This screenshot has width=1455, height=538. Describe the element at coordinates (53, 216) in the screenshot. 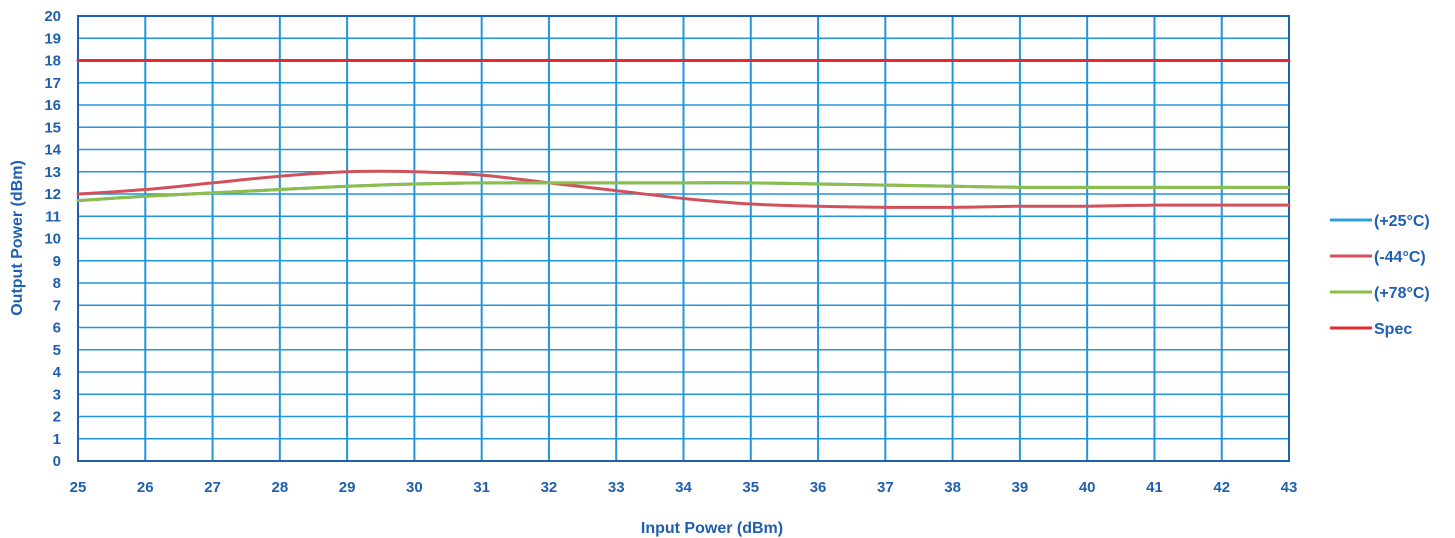

I see `y-tick-label: 11` at that location.